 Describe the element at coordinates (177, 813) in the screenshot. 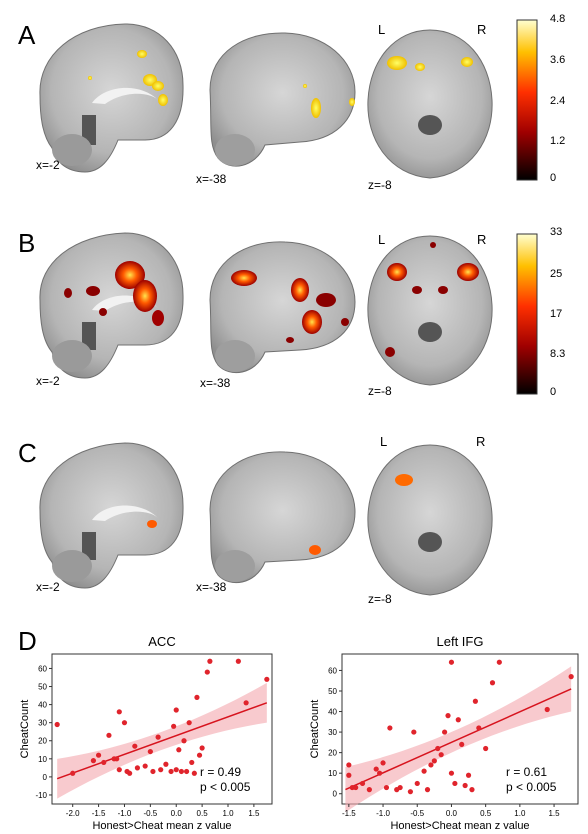

I see `x-tick-label: 0.0` at that location.